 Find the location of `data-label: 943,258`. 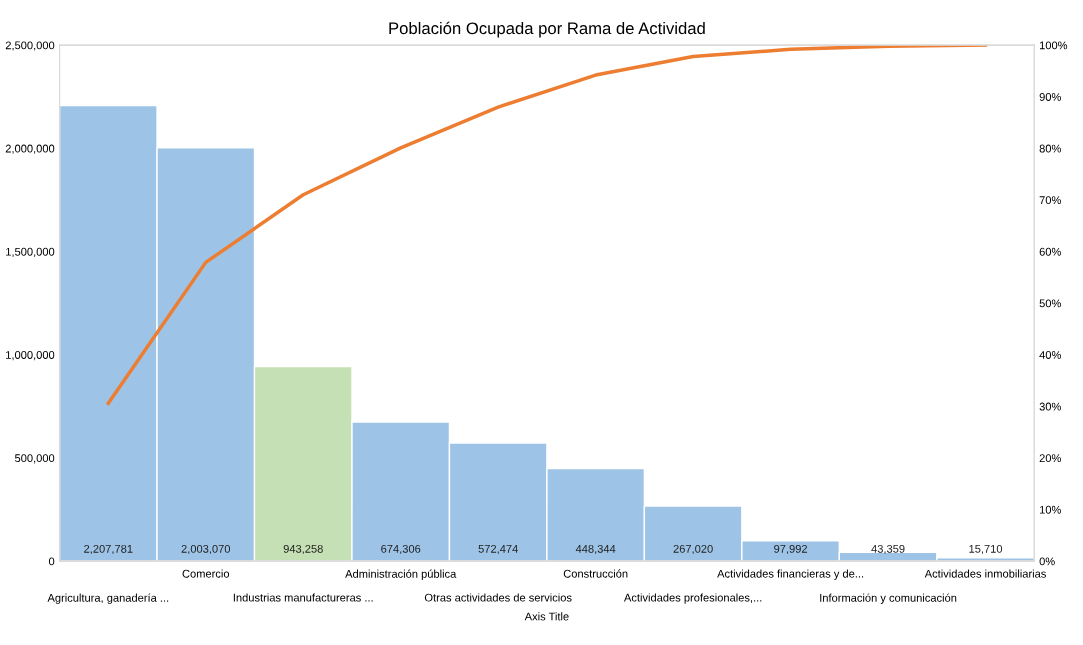

data-label: 943,258 is located at coordinates (303, 549).